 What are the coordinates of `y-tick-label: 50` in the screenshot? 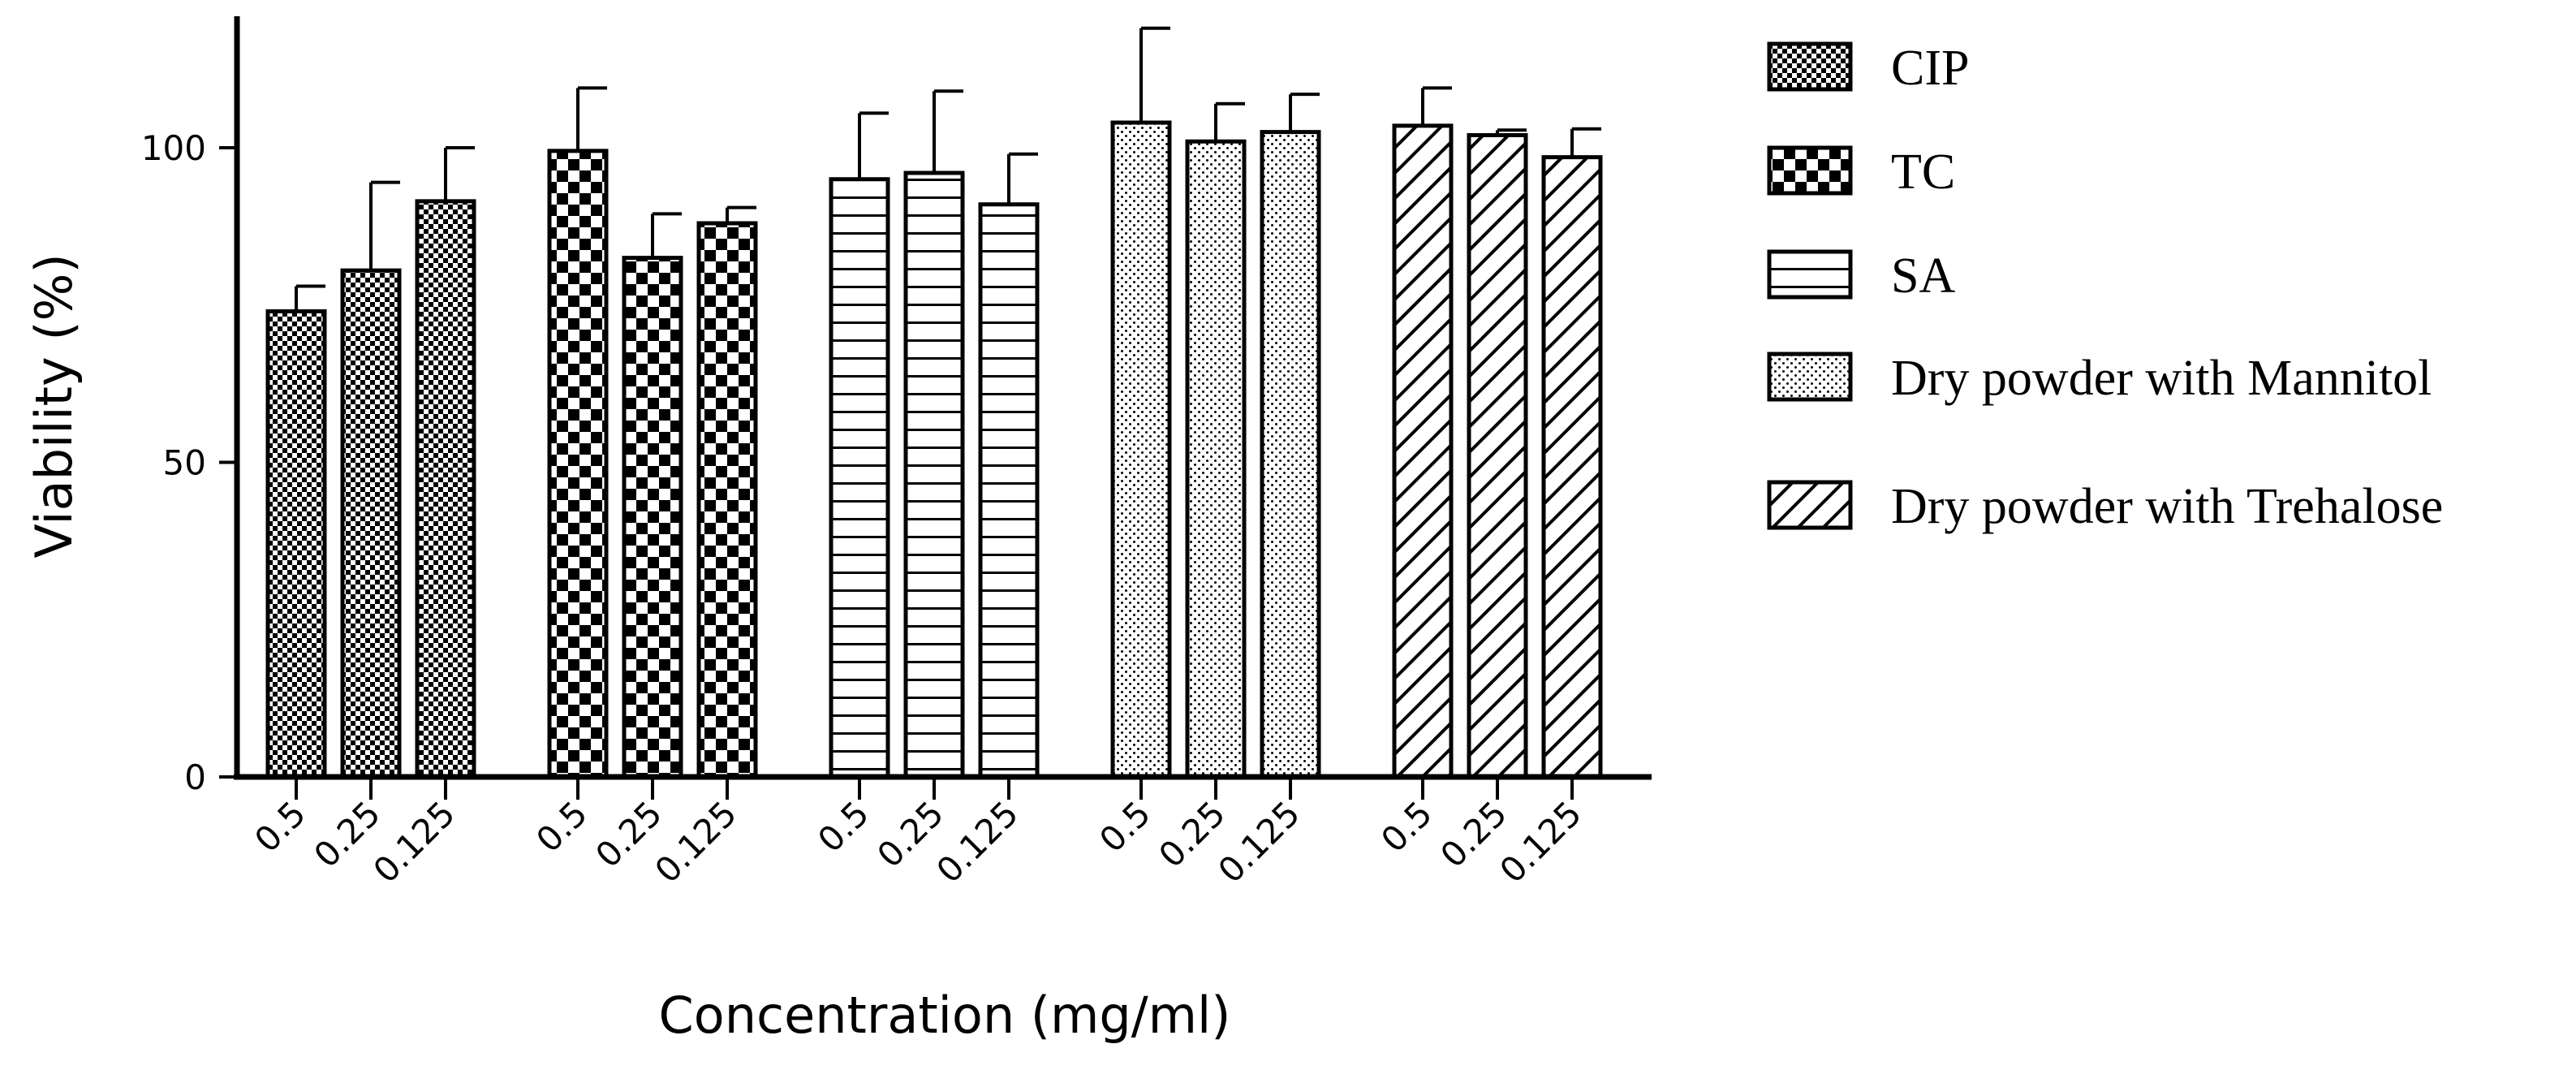 It's located at (185, 463).